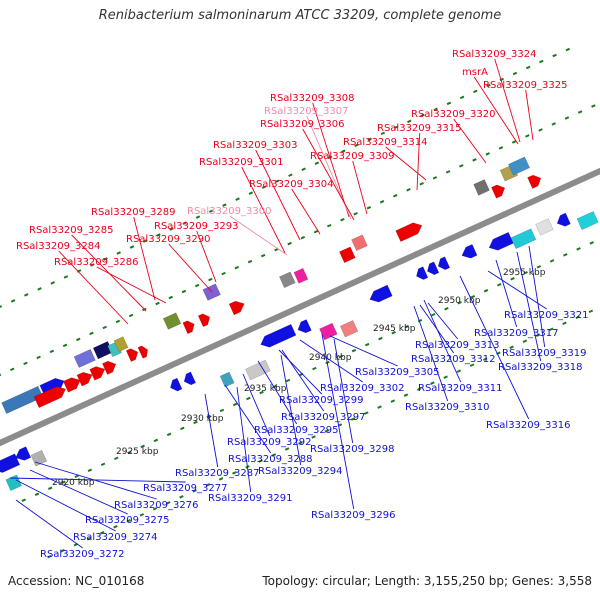 Image resolution: width=600 pixels, height=600 pixels. What do you see at coordinates (453, 114) in the screenshot?
I see `forward-gene-label: RSal33209_3320` at bounding box center [453, 114].